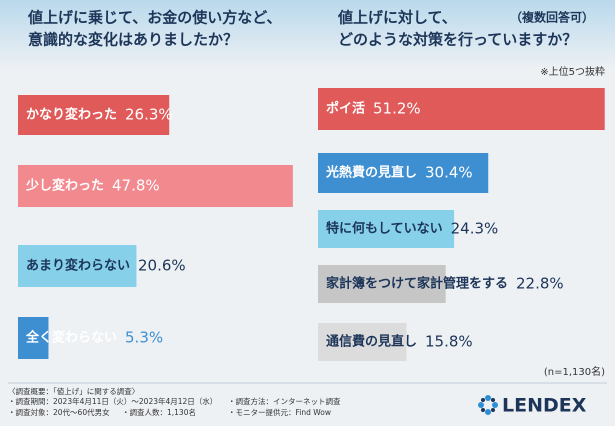 The height and width of the screenshot is (426, 615). I want to click on footer-item: ・調査方法：インターネット調査, so click(284, 401).